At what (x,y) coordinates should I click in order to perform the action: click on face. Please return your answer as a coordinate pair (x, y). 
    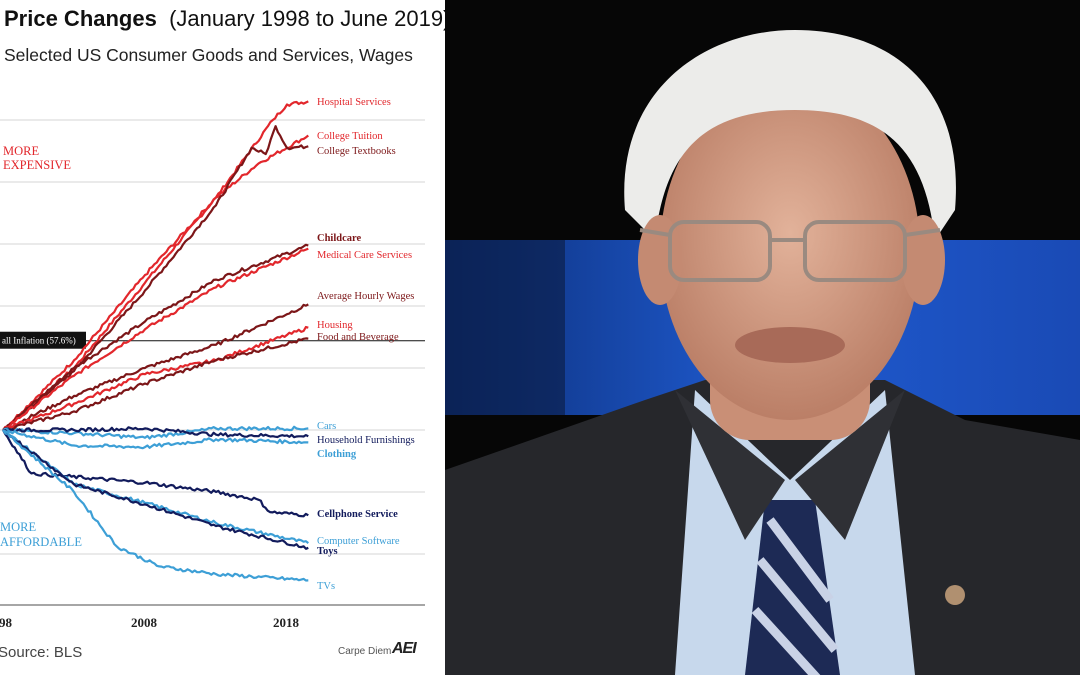
    Looking at the image, I should click on (790, 250).